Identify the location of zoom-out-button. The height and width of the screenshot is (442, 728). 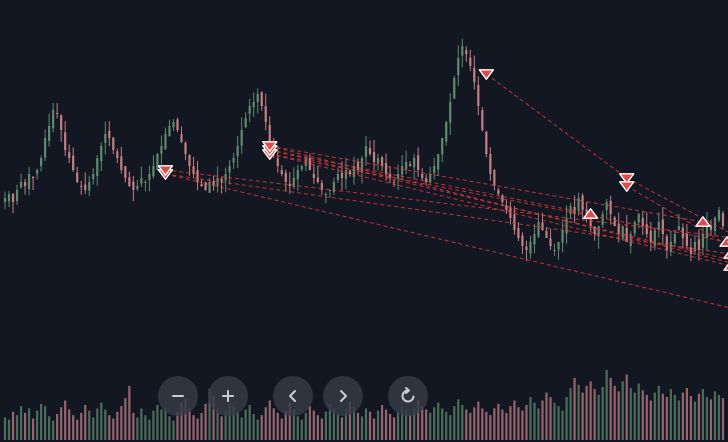
(178, 396).